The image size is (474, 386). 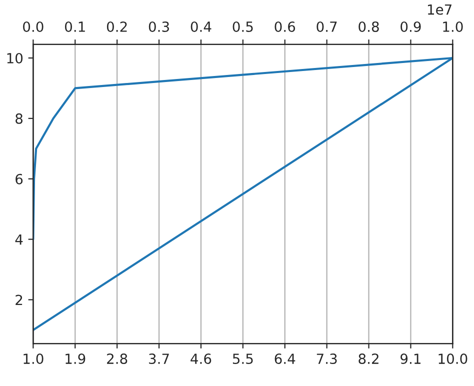 What do you see at coordinates (453, 26) in the screenshot?
I see `x2-tick-label: 1.0` at bounding box center [453, 26].